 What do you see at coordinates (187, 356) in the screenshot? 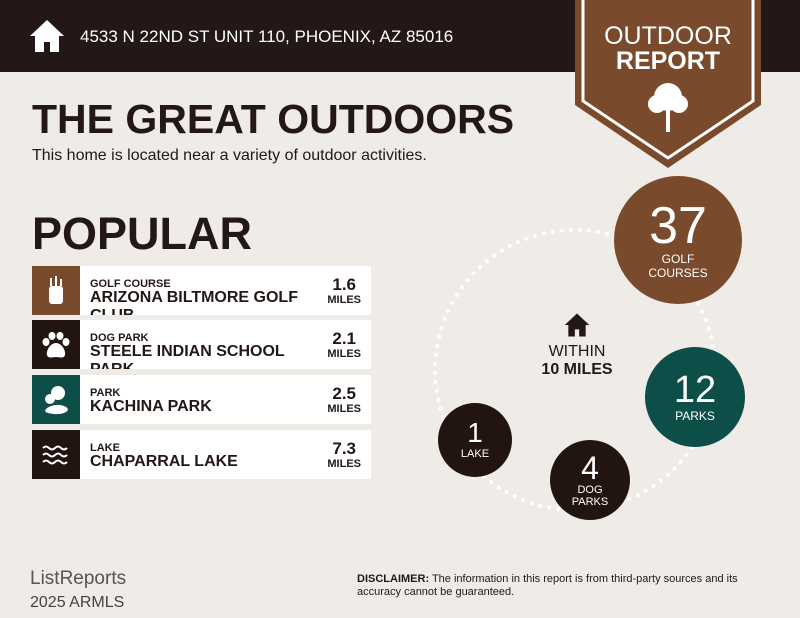
I see `item-name: STEELE INDIAN SCHOOL PARK` at bounding box center [187, 356].